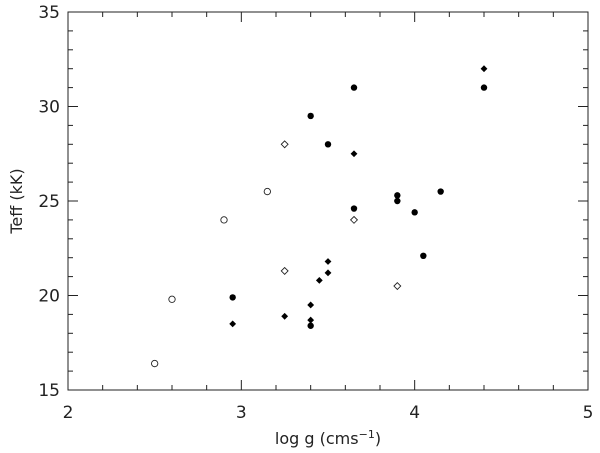  Describe the element at coordinates (49, 202) in the screenshot. I see `y-tick-label: 25` at that location.